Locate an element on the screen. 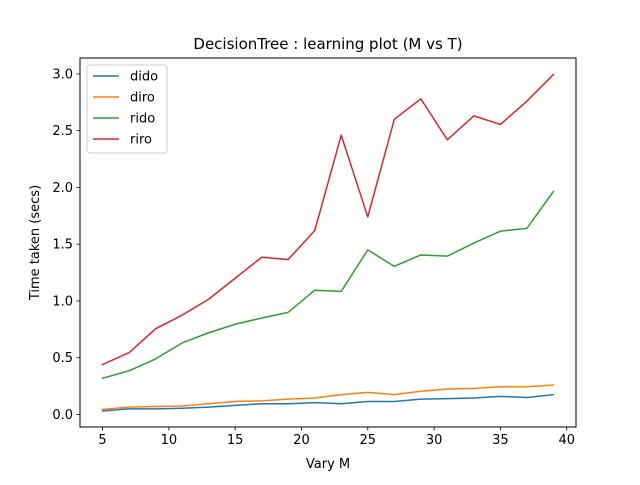  legend-label-dido: dido is located at coordinates (144, 77).